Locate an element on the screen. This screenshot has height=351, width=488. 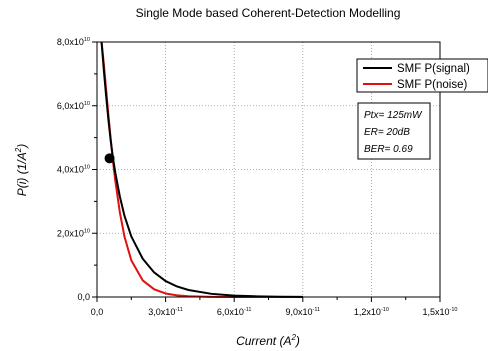
x-tick-label: 9,0x10⁻¹¹ is located at coordinates (303, 312).